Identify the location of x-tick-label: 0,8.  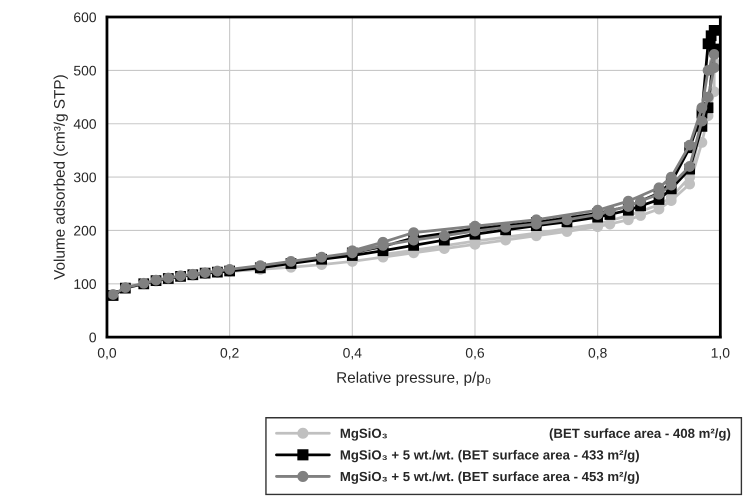
(597, 354).